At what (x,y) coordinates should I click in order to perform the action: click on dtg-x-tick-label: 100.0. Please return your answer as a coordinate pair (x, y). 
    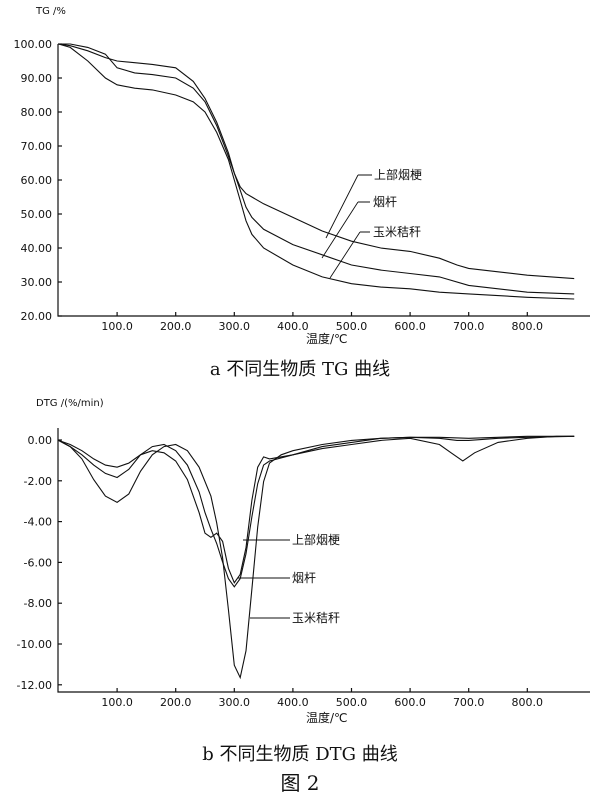
    Looking at the image, I should click on (117, 702).